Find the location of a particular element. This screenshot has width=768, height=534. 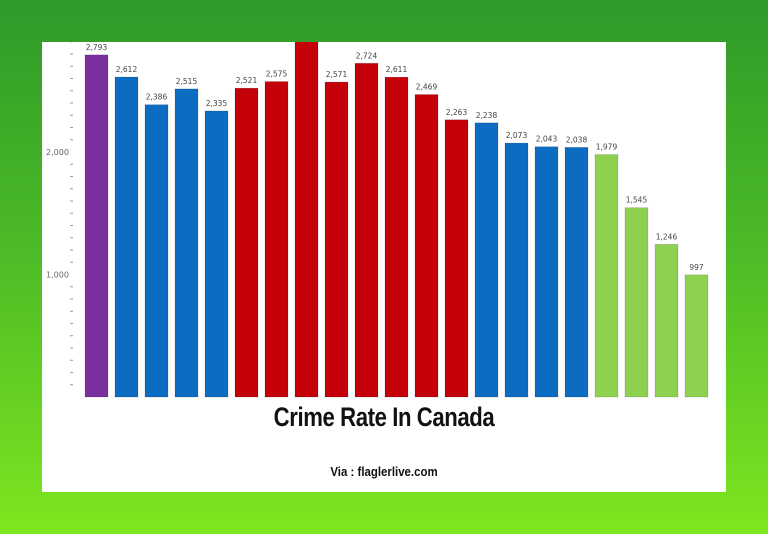

bar-value-label: 2,724 is located at coordinates (367, 55).